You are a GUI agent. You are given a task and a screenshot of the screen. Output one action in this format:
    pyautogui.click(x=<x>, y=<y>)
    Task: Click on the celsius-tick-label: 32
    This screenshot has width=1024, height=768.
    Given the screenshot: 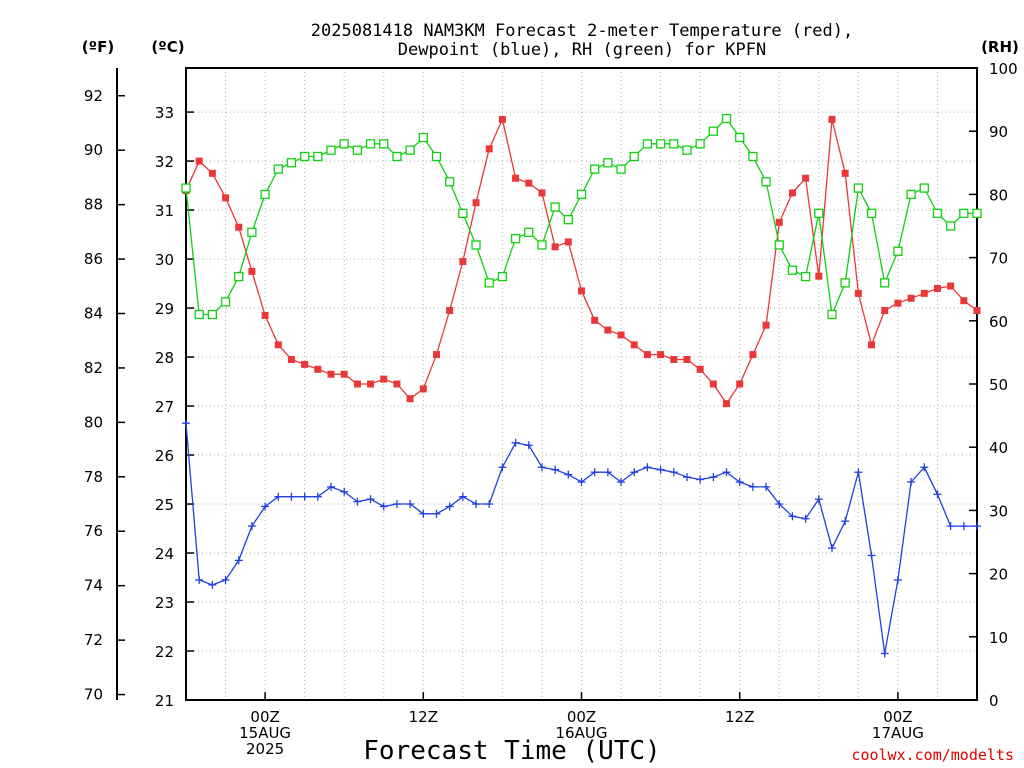 What is the action you would take?
    pyautogui.click(x=164, y=162)
    